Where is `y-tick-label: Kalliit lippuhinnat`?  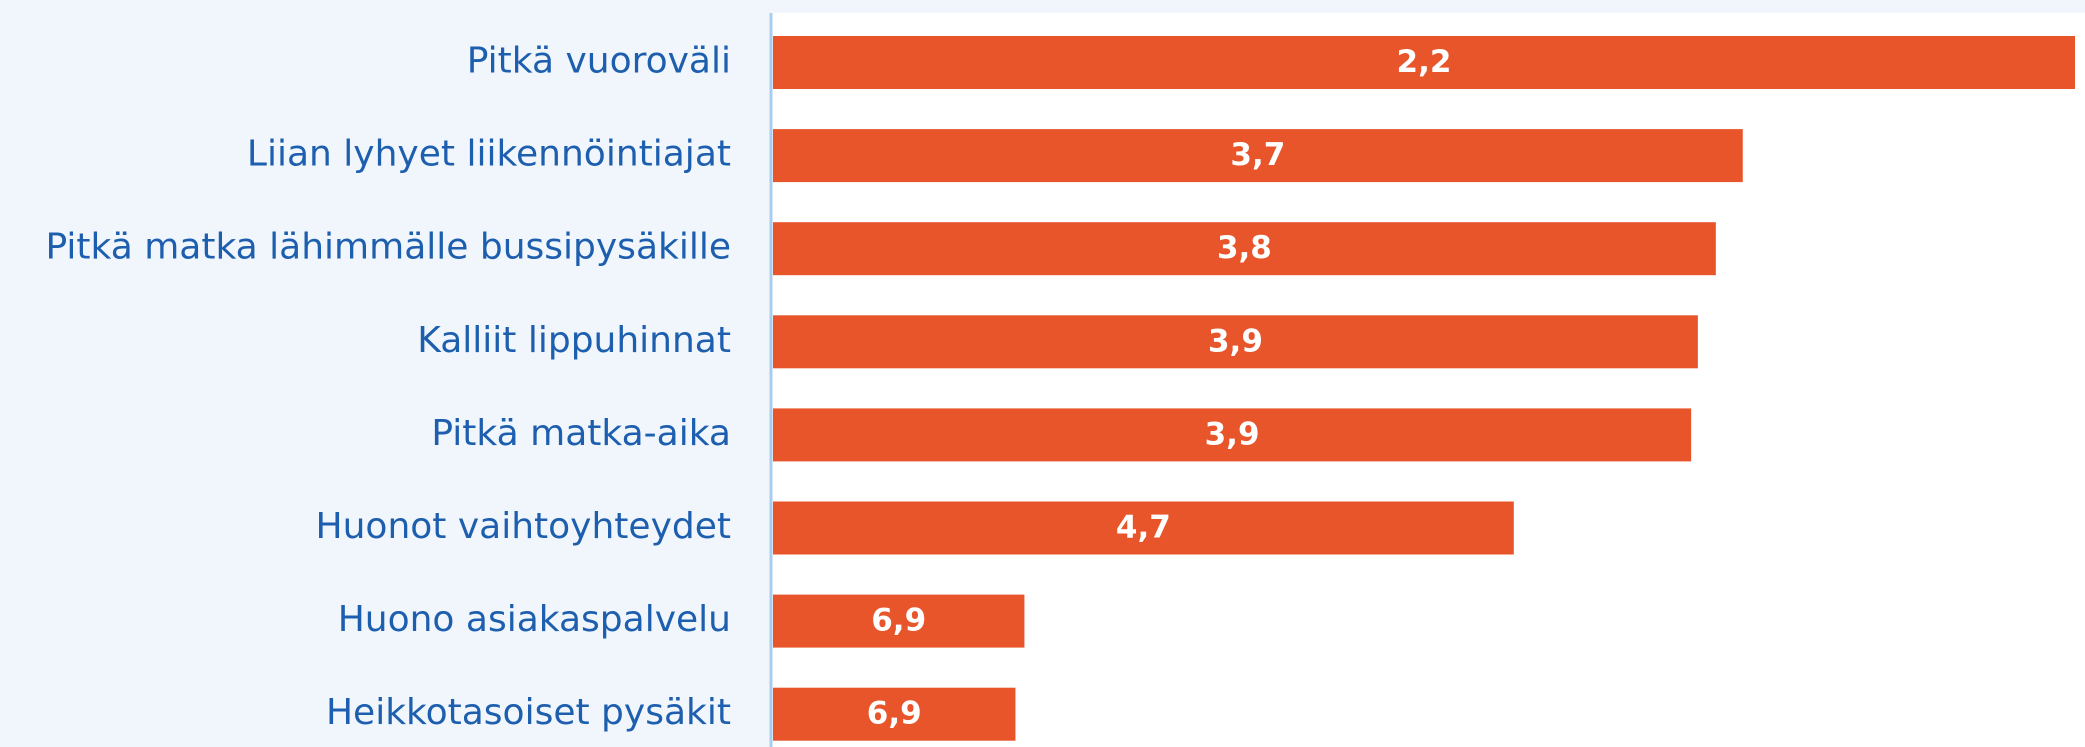 y-tick-label: Kalliit lippuhinnat is located at coordinates (574, 340).